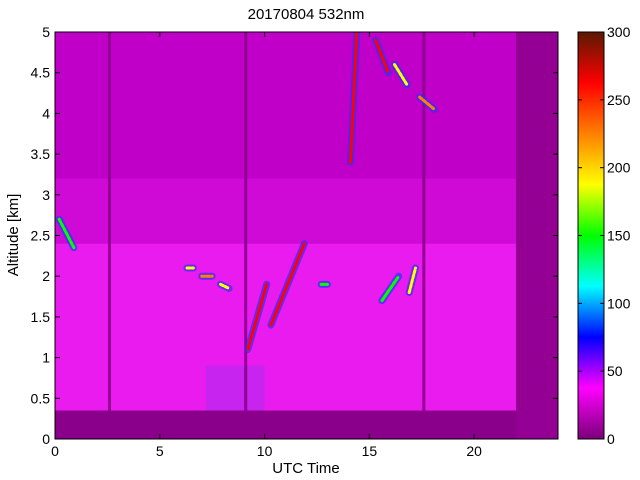  I want to click on transition-layer, so click(286, 211).